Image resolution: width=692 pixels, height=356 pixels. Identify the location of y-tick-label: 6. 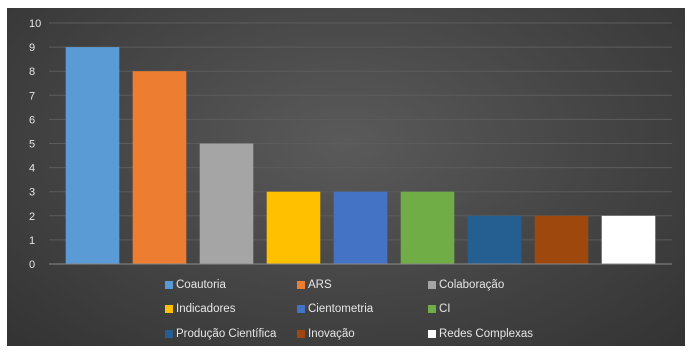
(32, 120).